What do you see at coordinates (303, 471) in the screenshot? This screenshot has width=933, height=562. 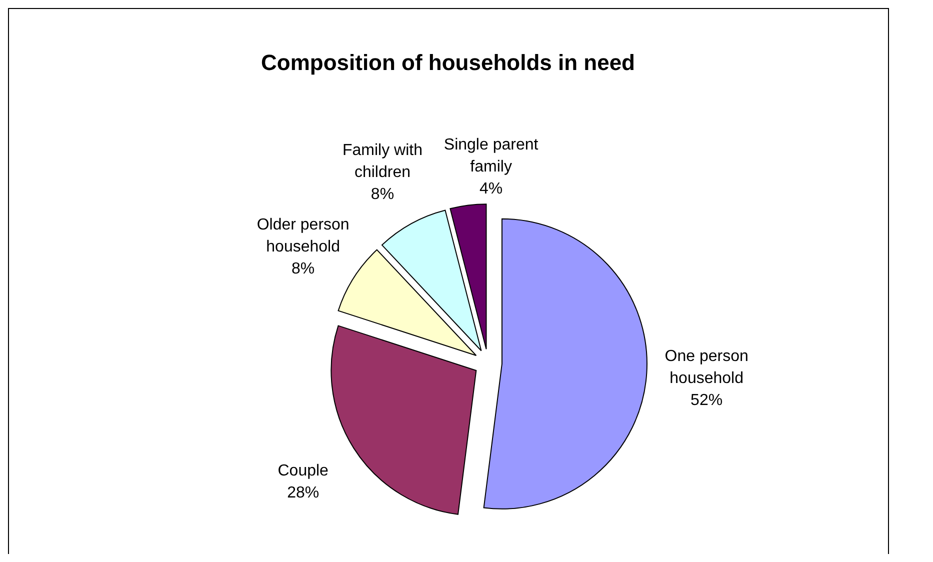 I see `slice-label: Couple` at bounding box center [303, 471].